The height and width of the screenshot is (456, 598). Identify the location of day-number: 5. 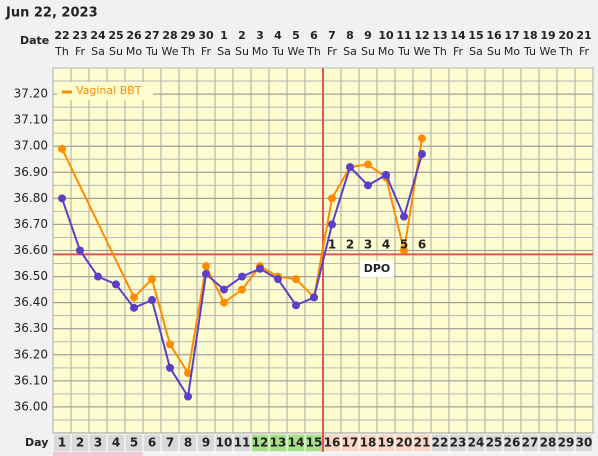
(134, 443).